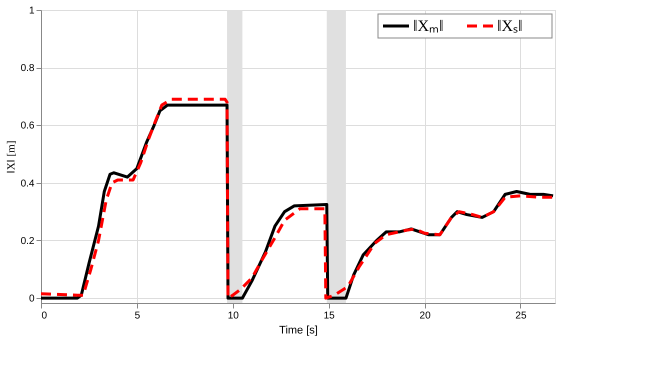 The height and width of the screenshot is (388, 664). Describe the element at coordinates (27, 241) in the screenshot. I see `y-tick-label: 0.2` at that location.